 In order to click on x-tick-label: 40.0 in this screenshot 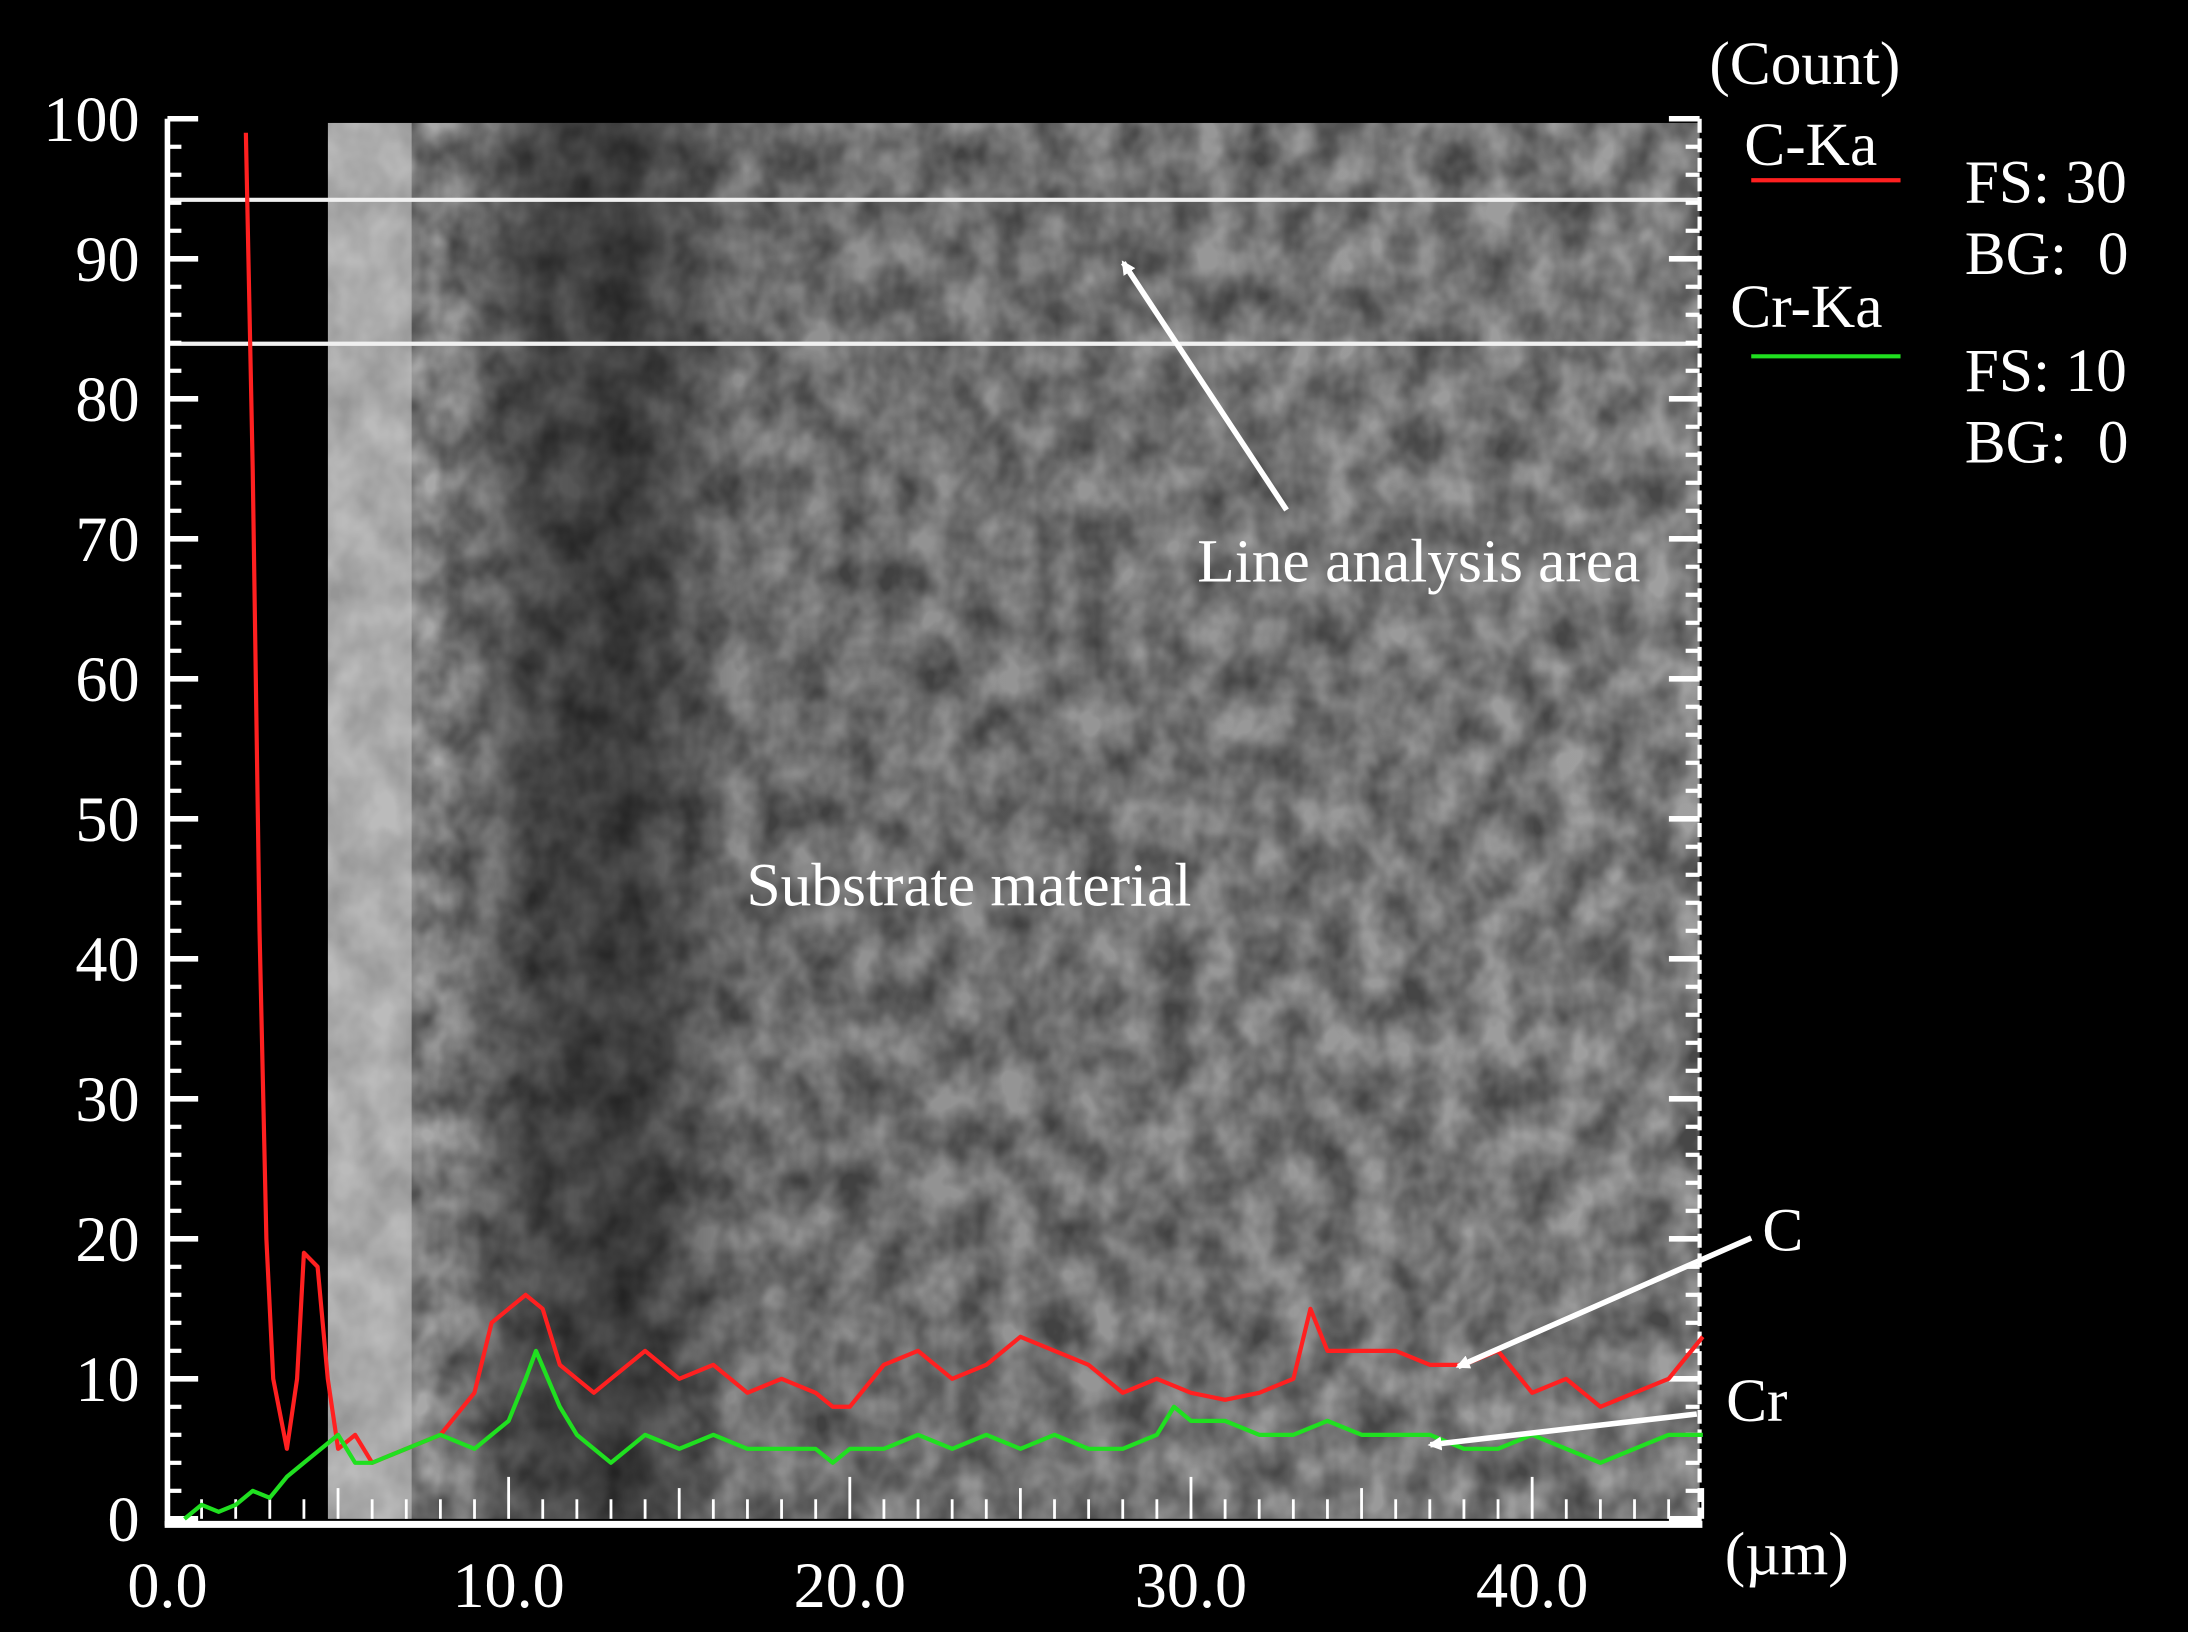, I will do `click(1532, 1585)`.